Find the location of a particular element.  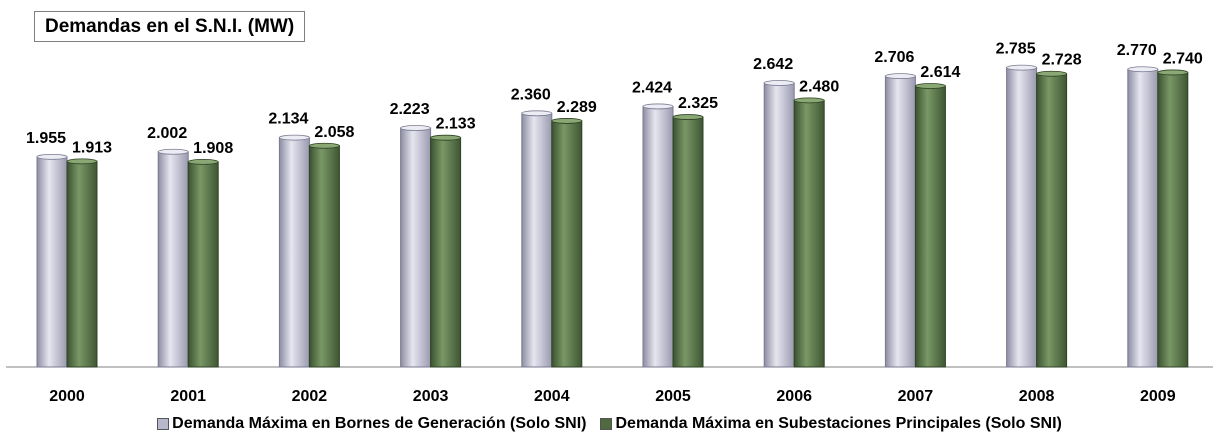

data-label-subestaciones-2008: 2.728 is located at coordinates (1062, 60).